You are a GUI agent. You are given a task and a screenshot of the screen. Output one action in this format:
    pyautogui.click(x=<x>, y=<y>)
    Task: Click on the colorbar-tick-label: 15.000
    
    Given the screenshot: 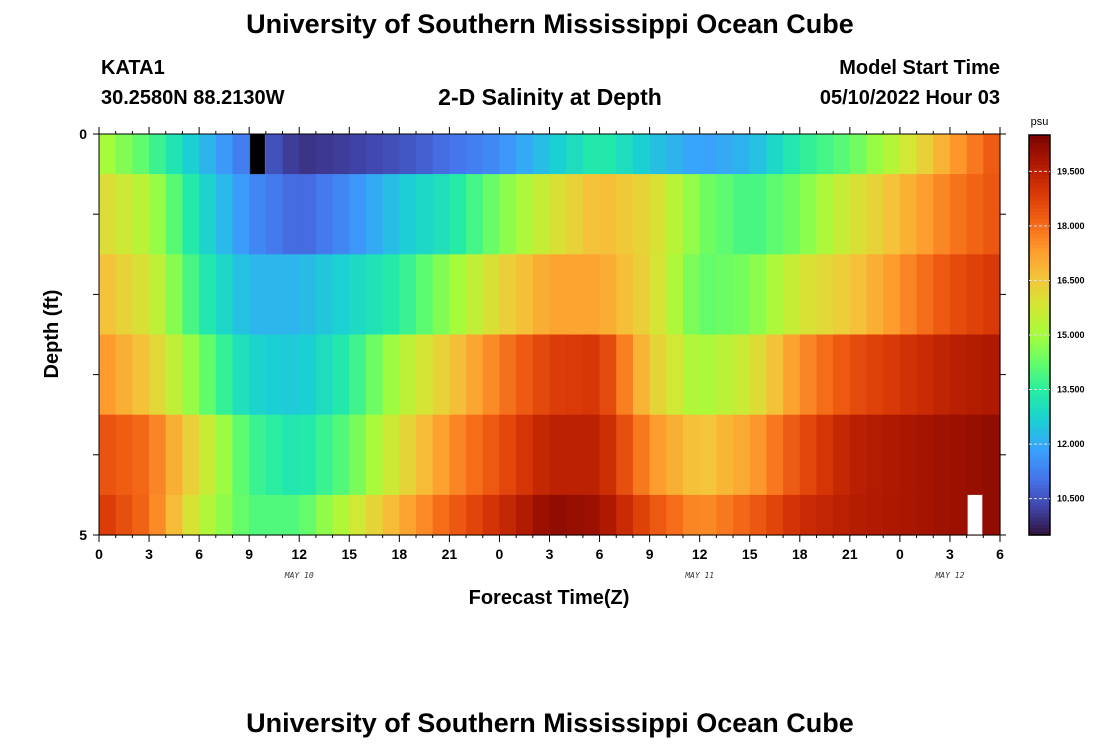 What is the action you would take?
    pyautogui.click(x=1071, y=335)
    